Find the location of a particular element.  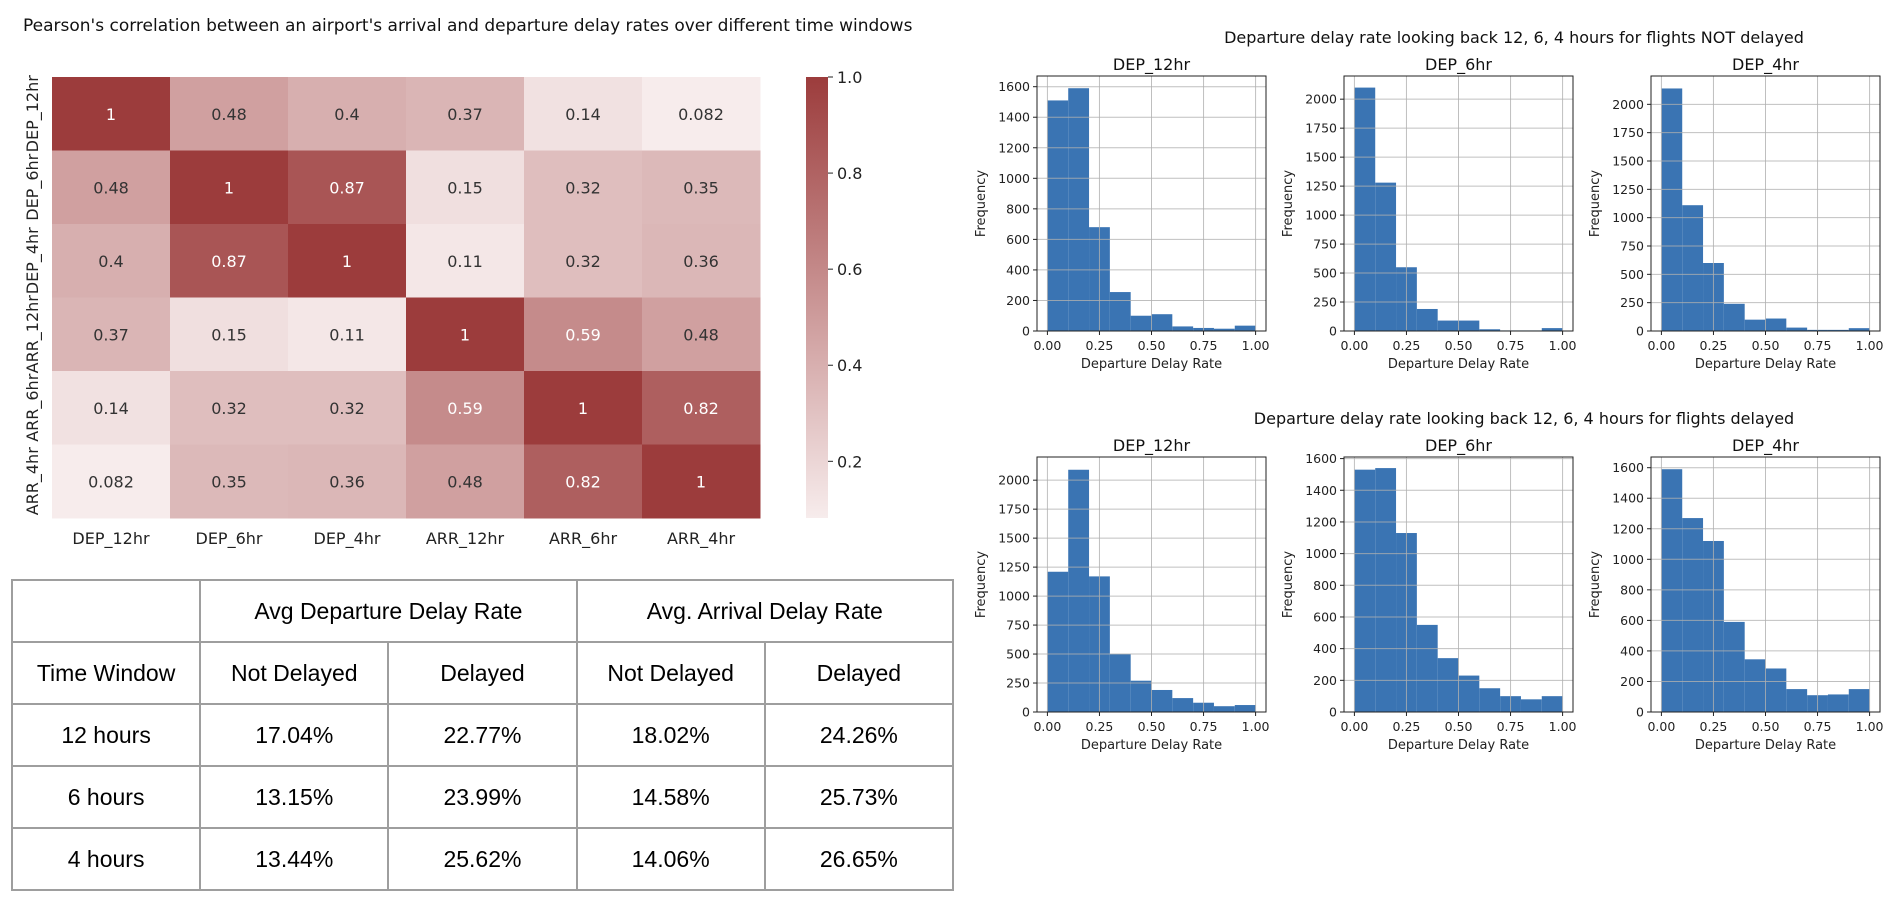

table-cell: 14.06% is located at coordinates (670, 859).